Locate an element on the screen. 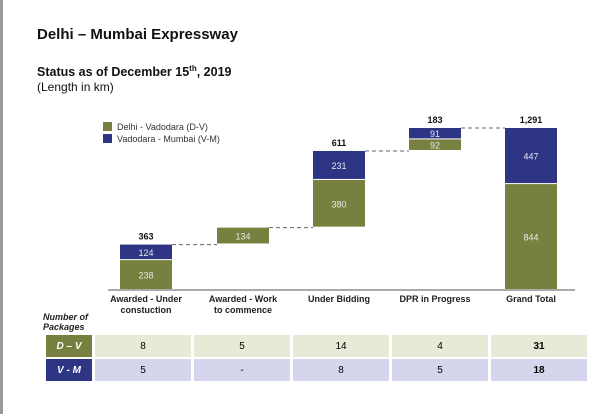 The height and width of the screenshot is (414, 610). bar-value-label: 447 is located at coordinates (530, 157).